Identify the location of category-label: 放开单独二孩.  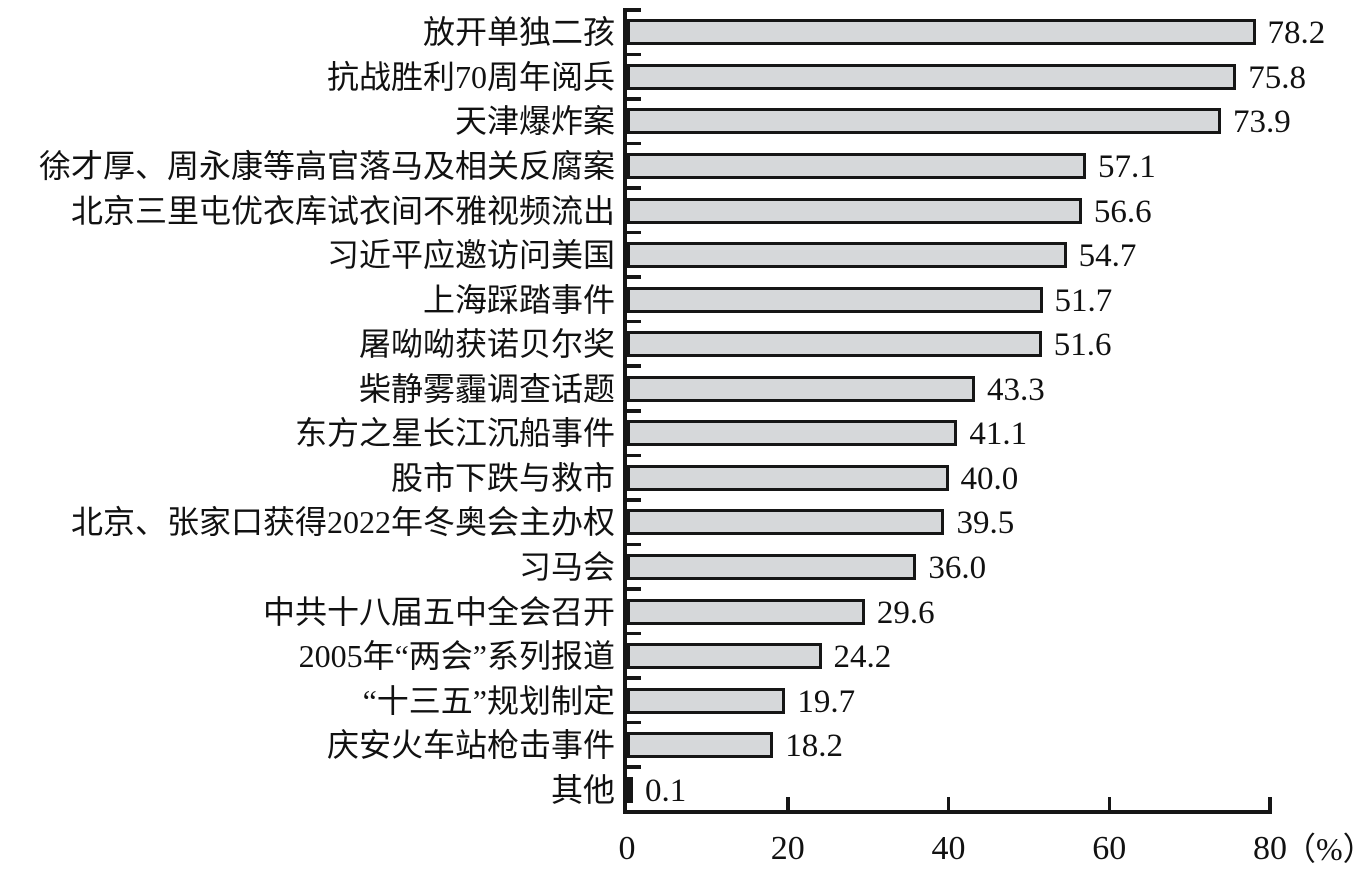
(518, 32).